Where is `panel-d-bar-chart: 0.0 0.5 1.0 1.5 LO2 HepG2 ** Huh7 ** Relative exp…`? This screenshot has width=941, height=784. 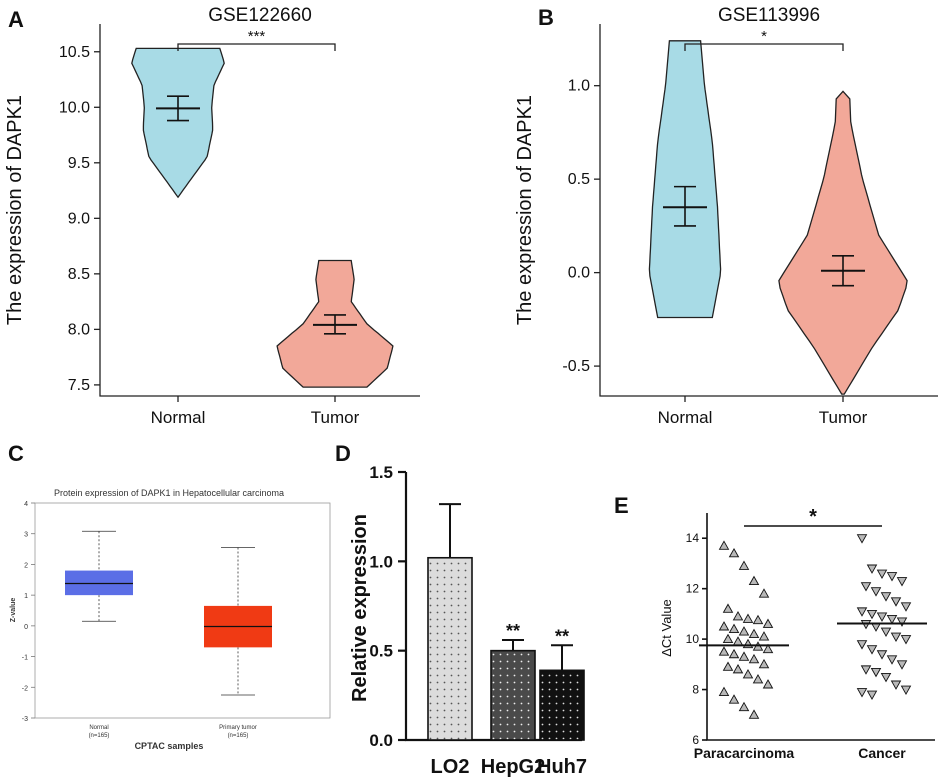 panel-d-bar-chart: 0.0 0.5 1.0 1.5 LO2 HepG2 ** Huh7 ** Relative exp… is located at coordinates (468, 620).